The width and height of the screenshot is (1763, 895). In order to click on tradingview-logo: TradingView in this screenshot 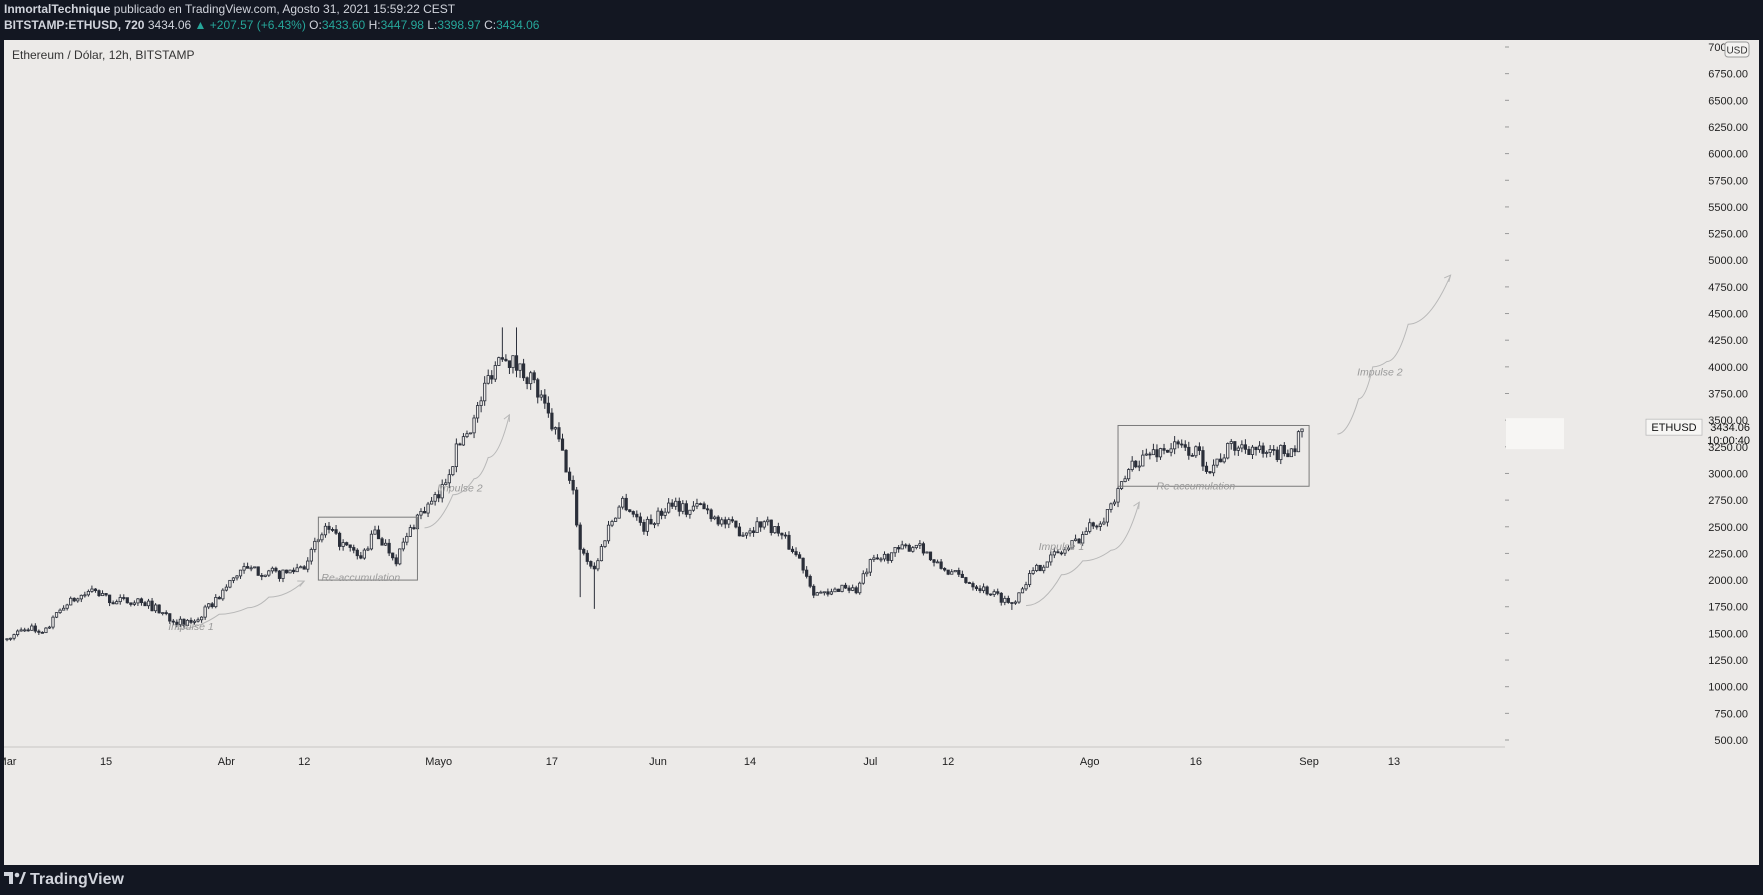, I will do `click(64, 879)`.